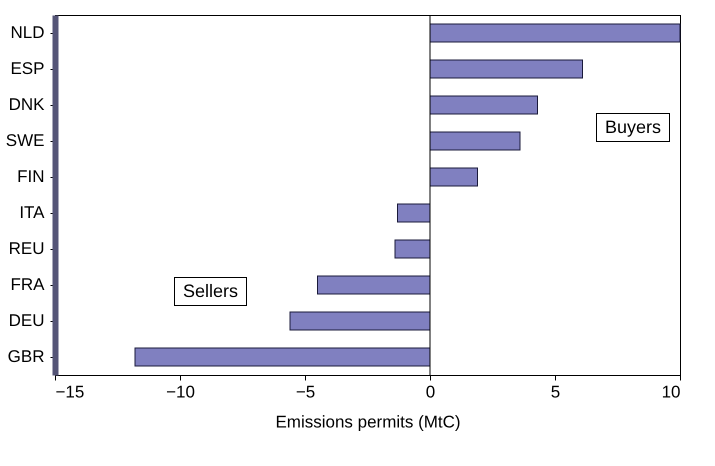  Describe the element at coordinates (32, 212) in the screenshot. I see `y-tick-label: ITA` at that location.